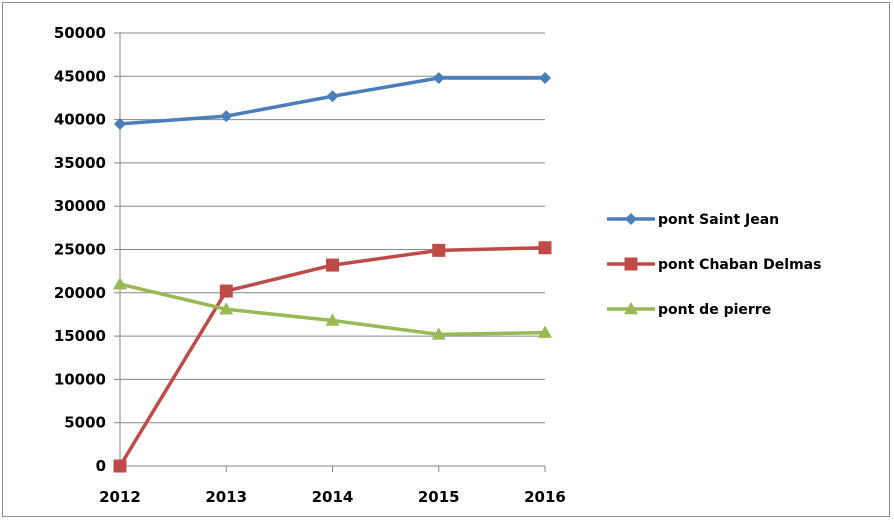  Describe the element at coordinates (226, 497) in the screenshot. I see `x-tick-label: 2013` at that location.